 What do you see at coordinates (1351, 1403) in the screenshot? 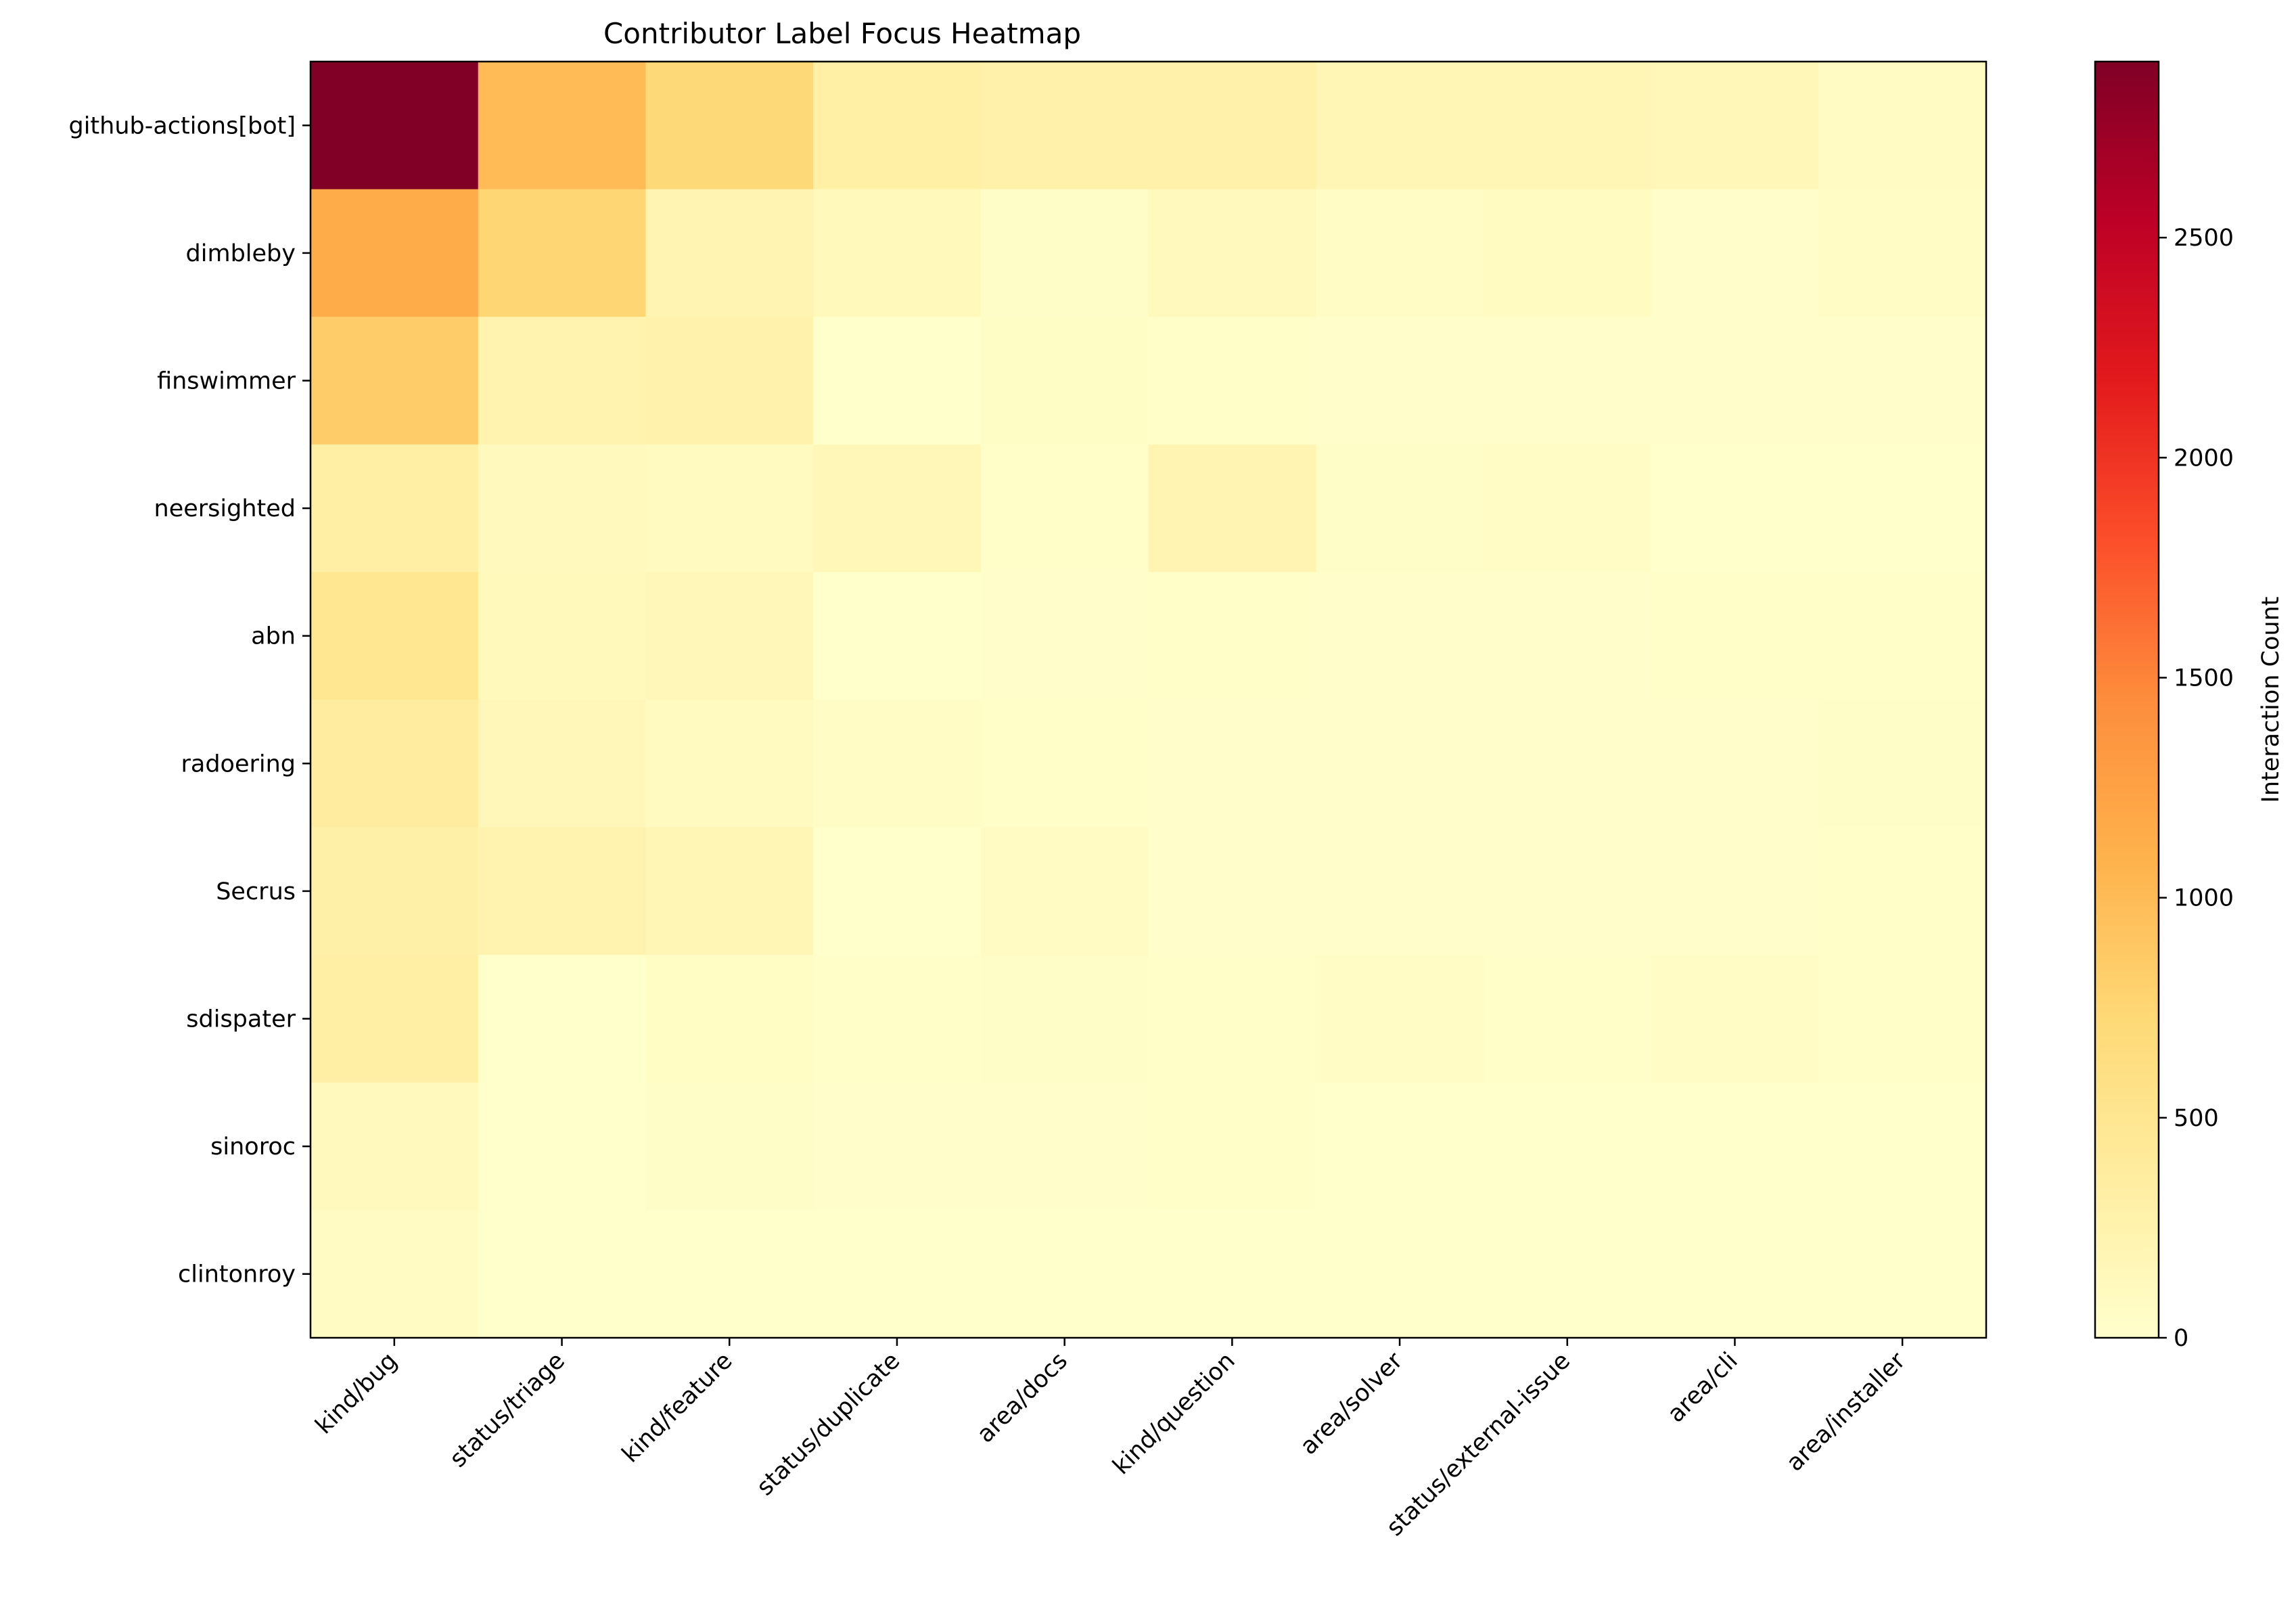
I see `x-tick-label: area/solver` at bounding box center [1351, 1403].